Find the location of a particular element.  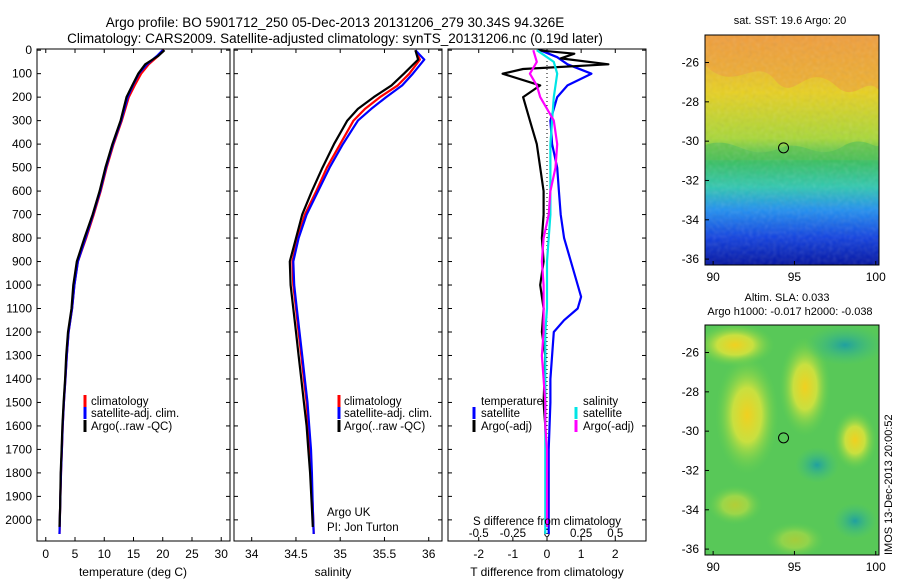

series-line-temperature-satellite is located at coordinates (566, 291).